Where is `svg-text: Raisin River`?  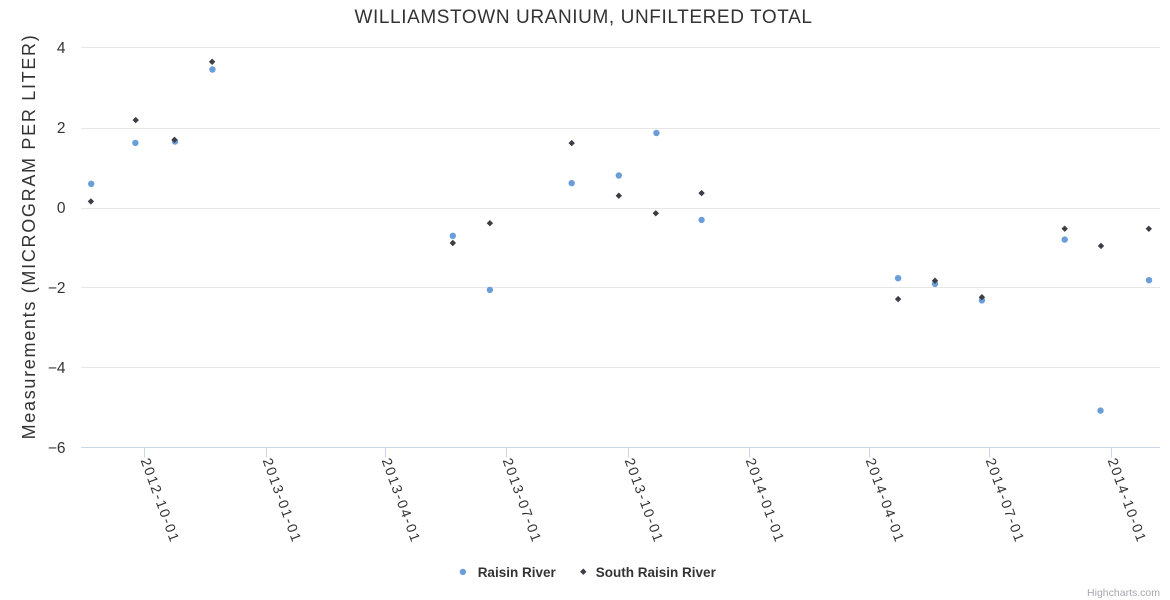 svg-text: Raisin River is located at coordinates (517, 572).